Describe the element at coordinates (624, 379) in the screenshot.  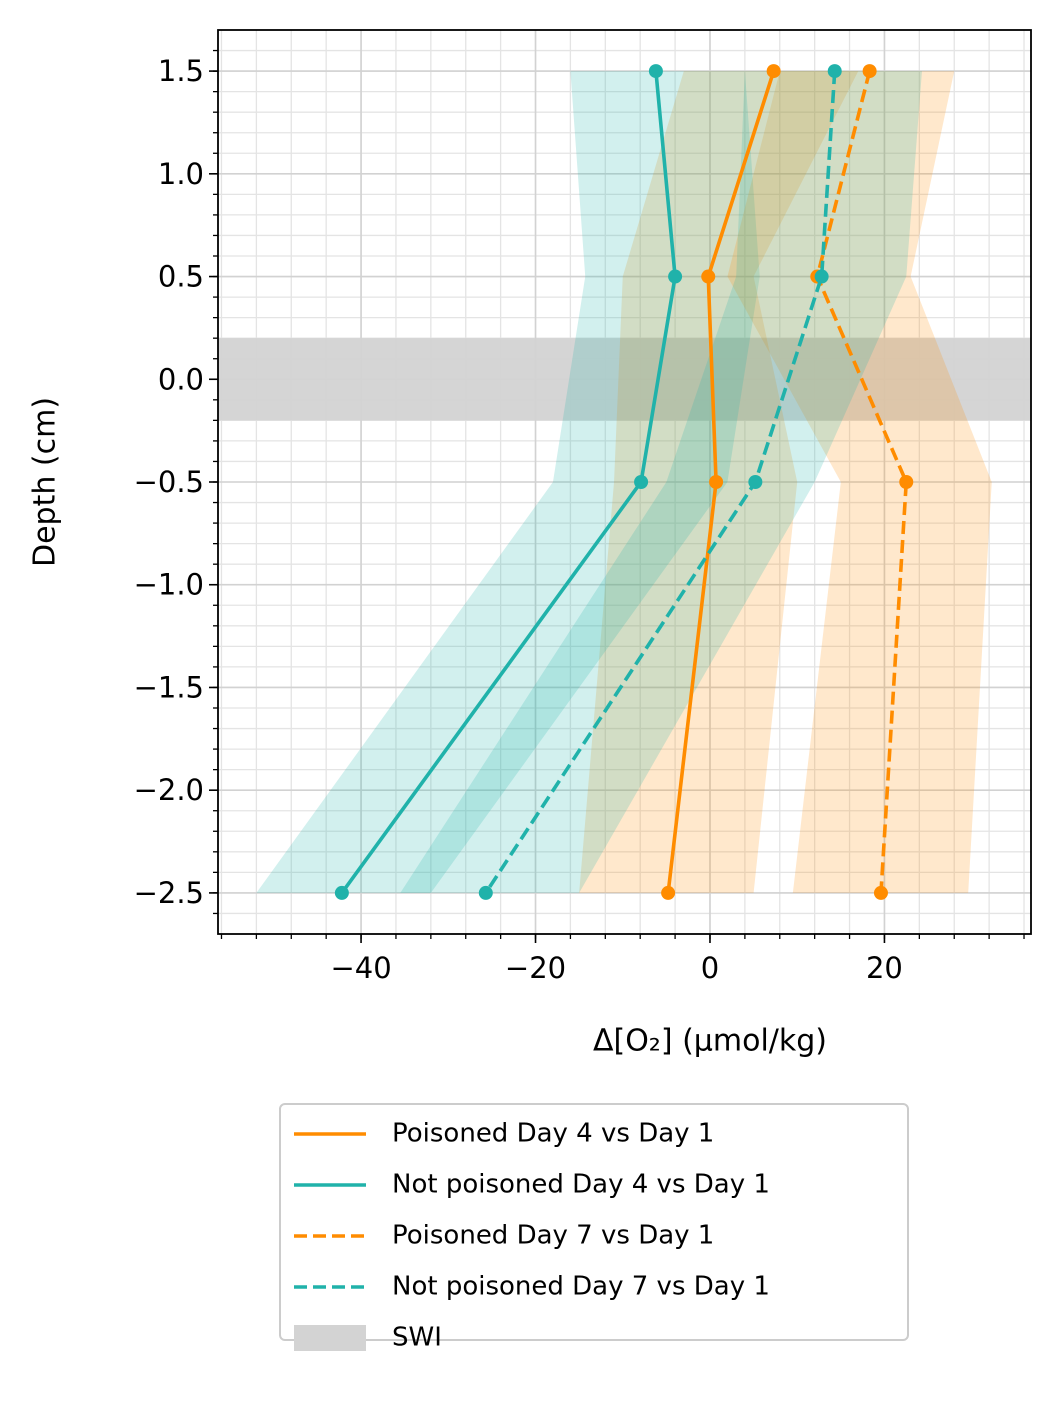
I see `swi-band` at that location.